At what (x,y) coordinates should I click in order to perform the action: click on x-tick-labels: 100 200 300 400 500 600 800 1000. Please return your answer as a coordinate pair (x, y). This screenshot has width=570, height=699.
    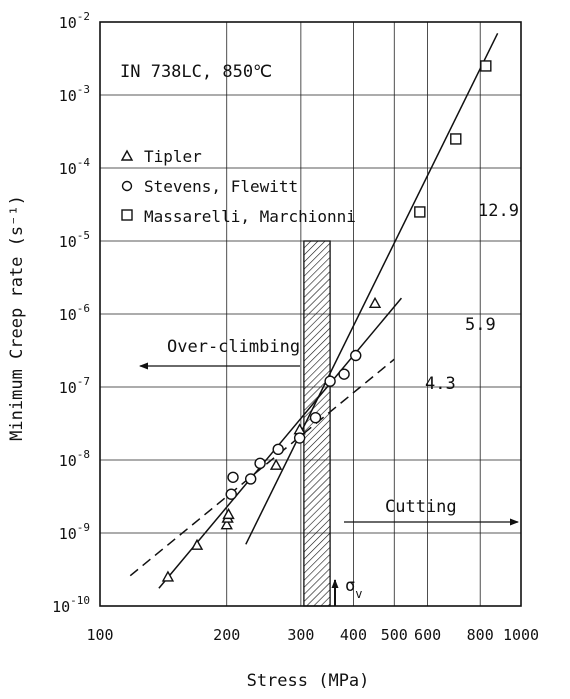
    Looking at the image, I should click on (312, 635).